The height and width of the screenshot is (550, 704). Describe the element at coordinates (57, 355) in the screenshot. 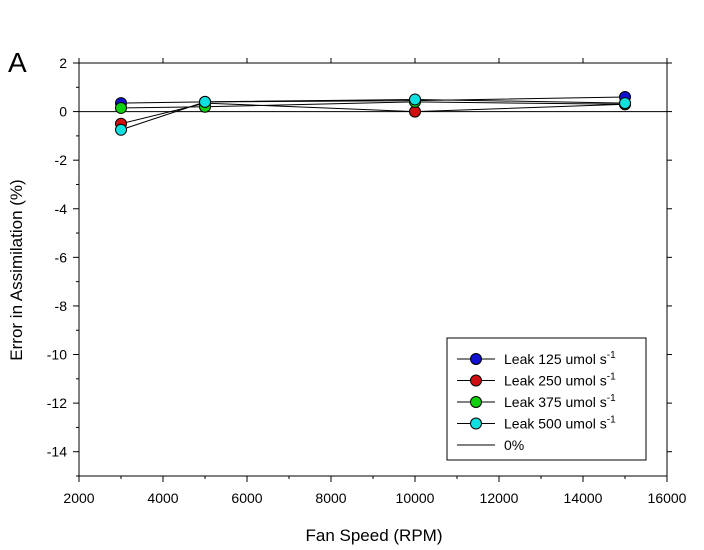

I see `y-tick-label: -10` at that location.